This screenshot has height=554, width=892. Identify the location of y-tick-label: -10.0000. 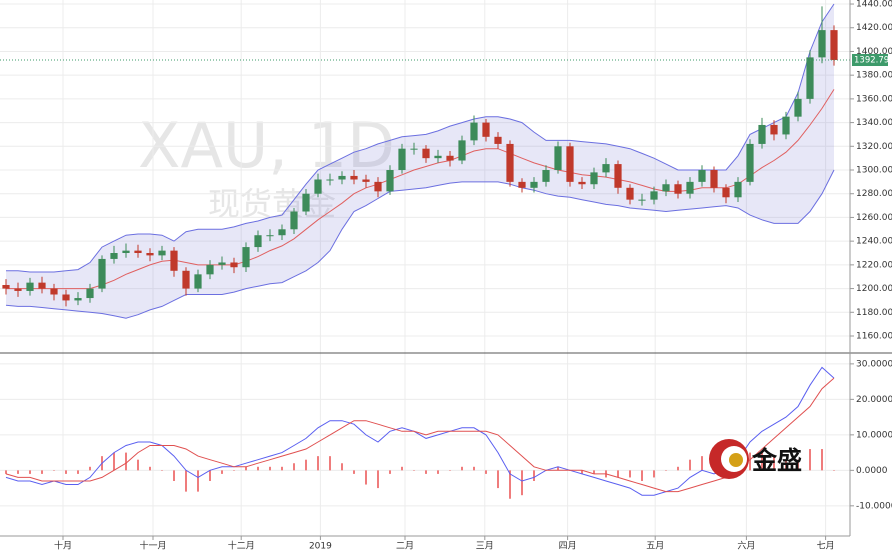
(874, 506).